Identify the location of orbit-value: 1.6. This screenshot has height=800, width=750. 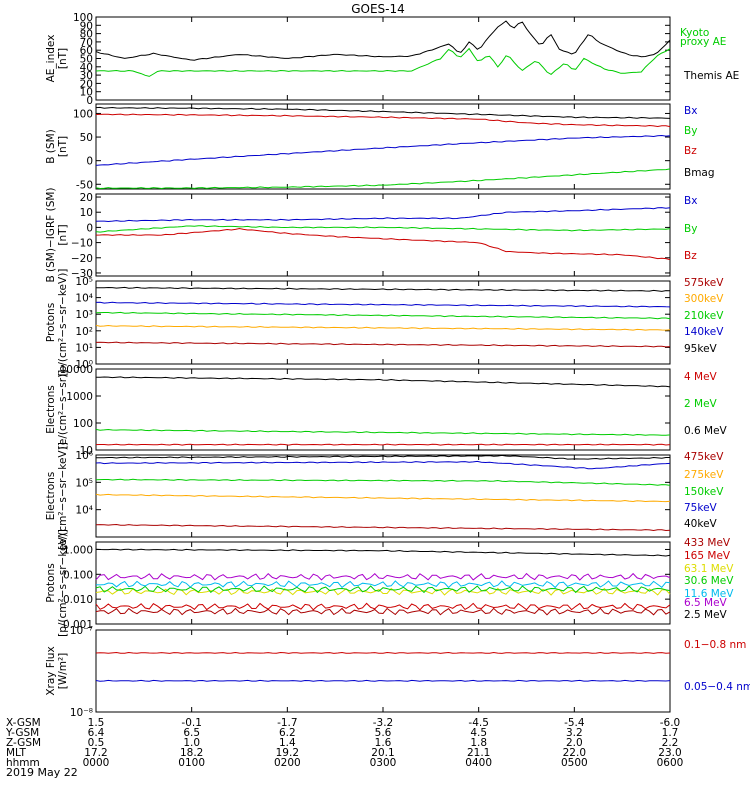
(383, 743).